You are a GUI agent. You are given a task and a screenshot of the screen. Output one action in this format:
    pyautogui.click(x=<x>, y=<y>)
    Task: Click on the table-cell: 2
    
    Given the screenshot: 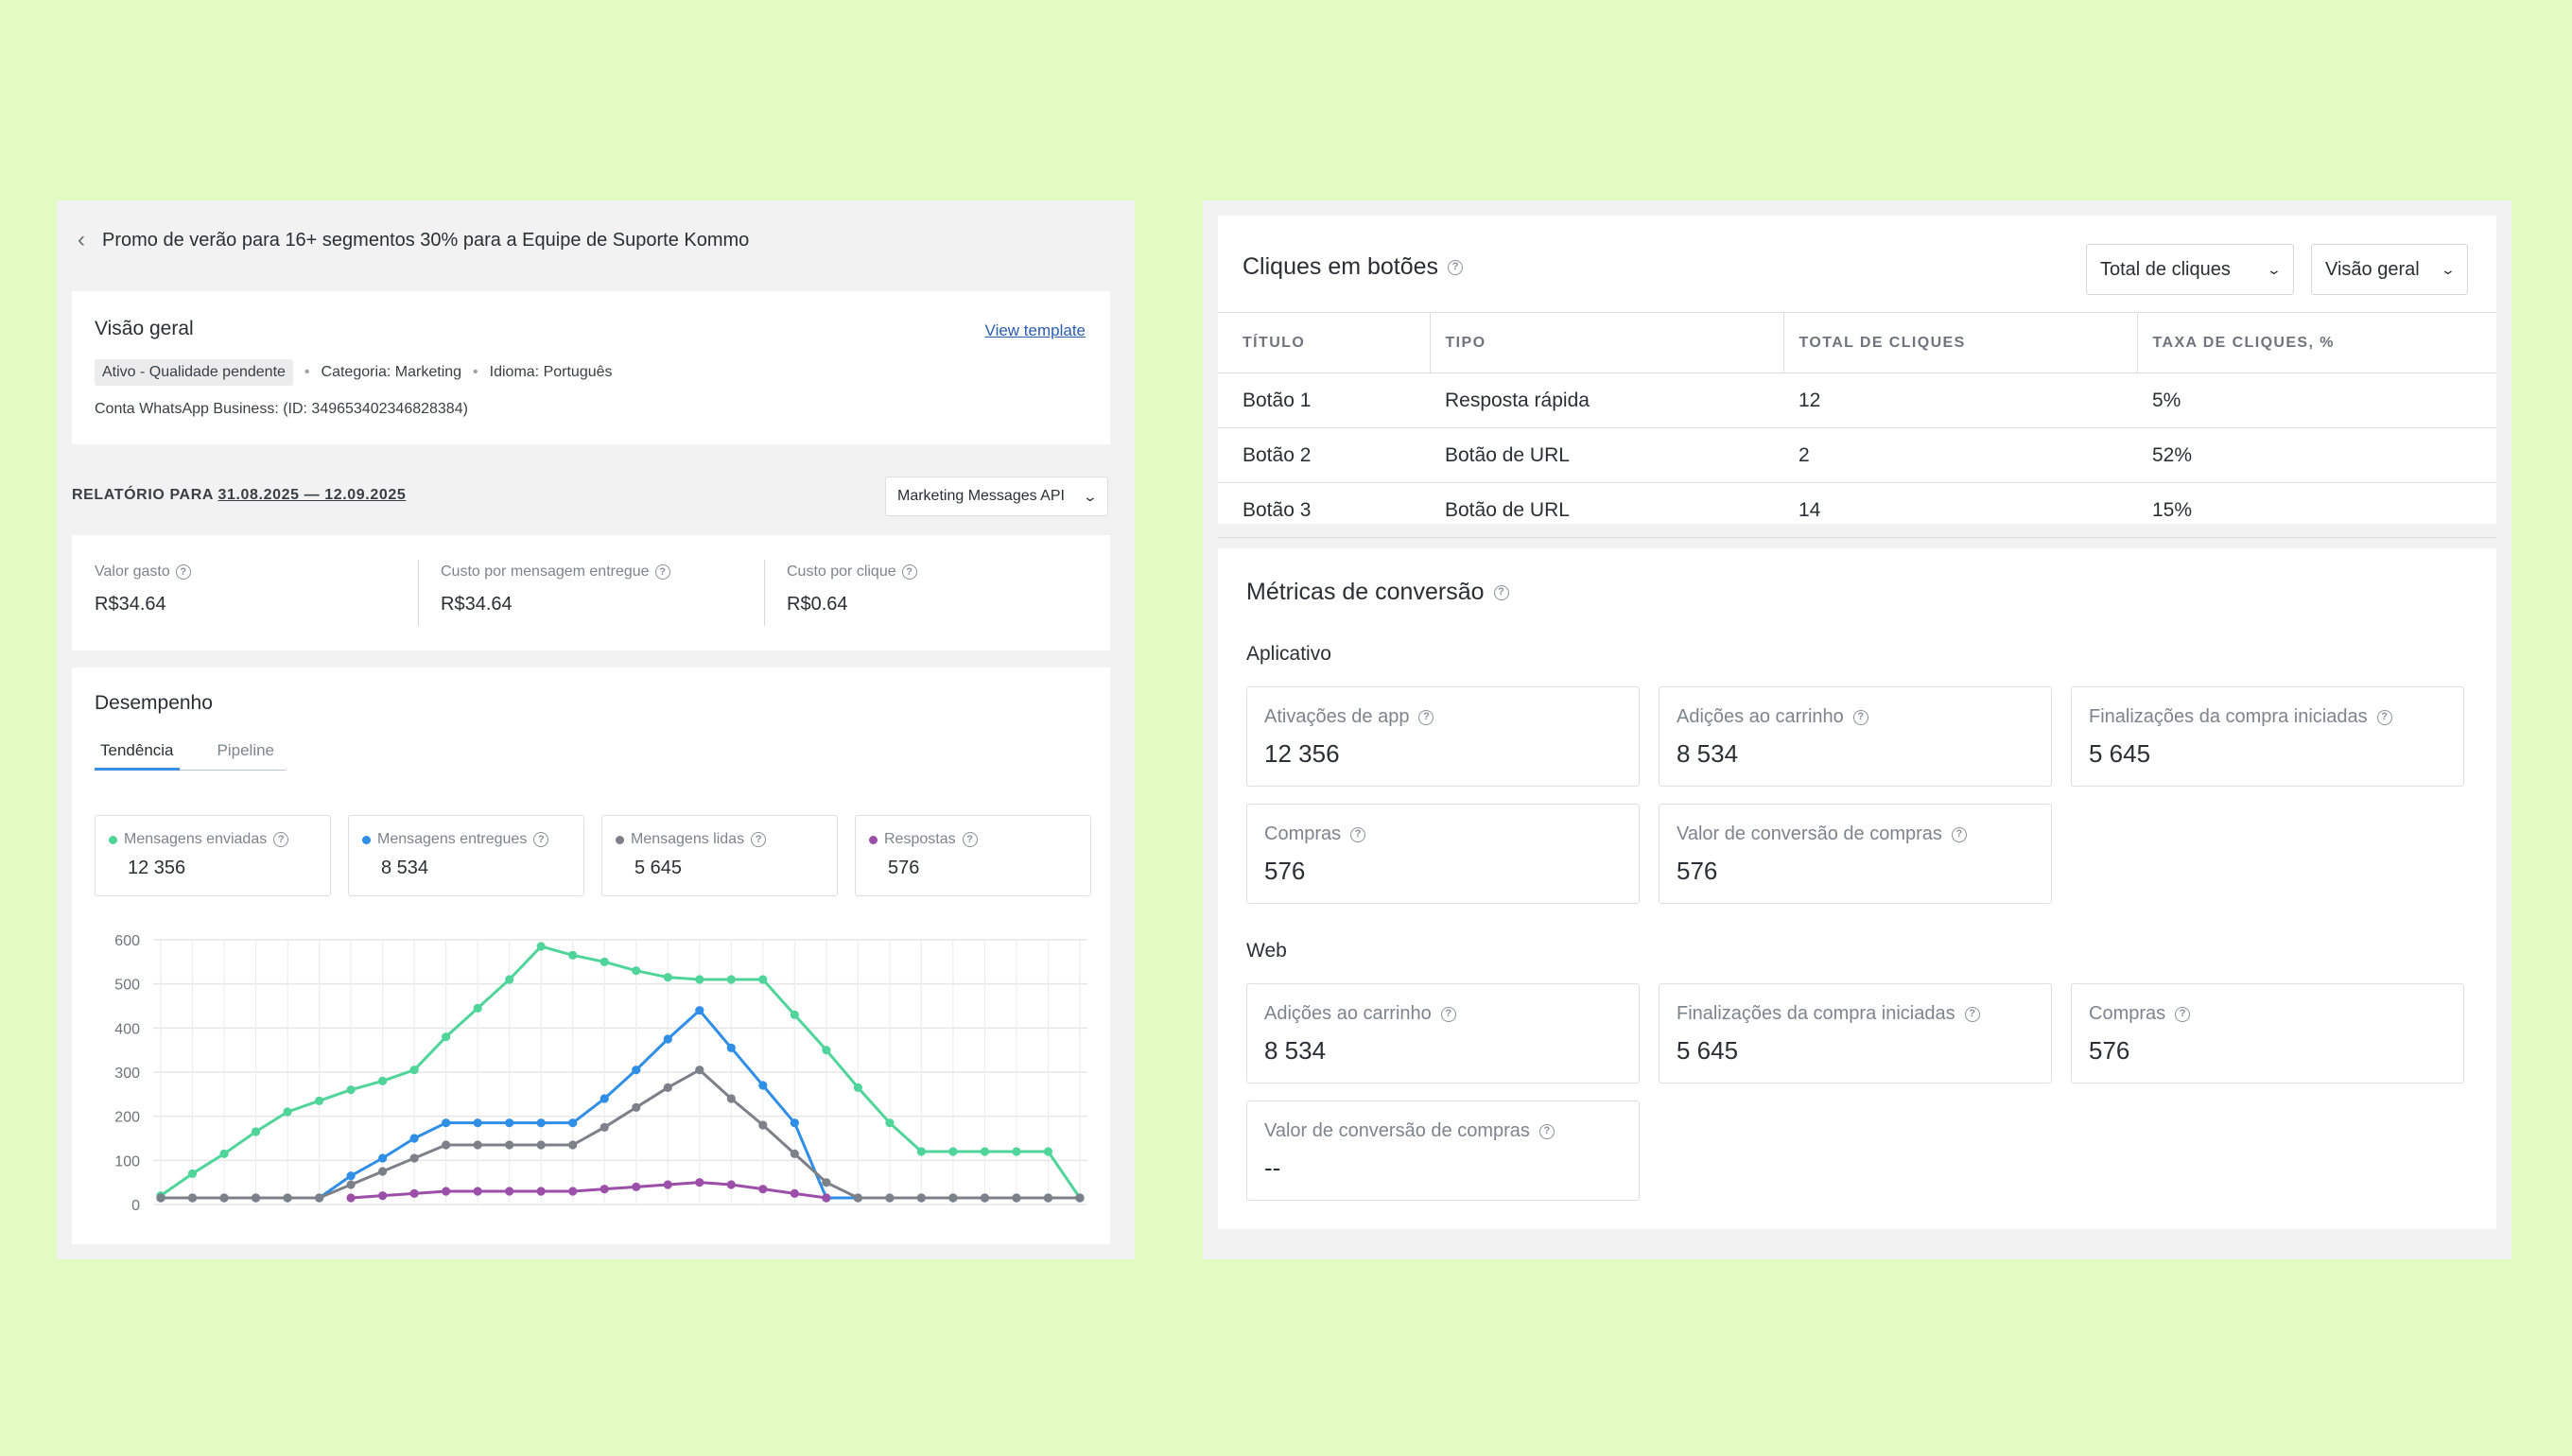 What is the action you would take?
    pyautogui.click(x=1960, y=455)
    